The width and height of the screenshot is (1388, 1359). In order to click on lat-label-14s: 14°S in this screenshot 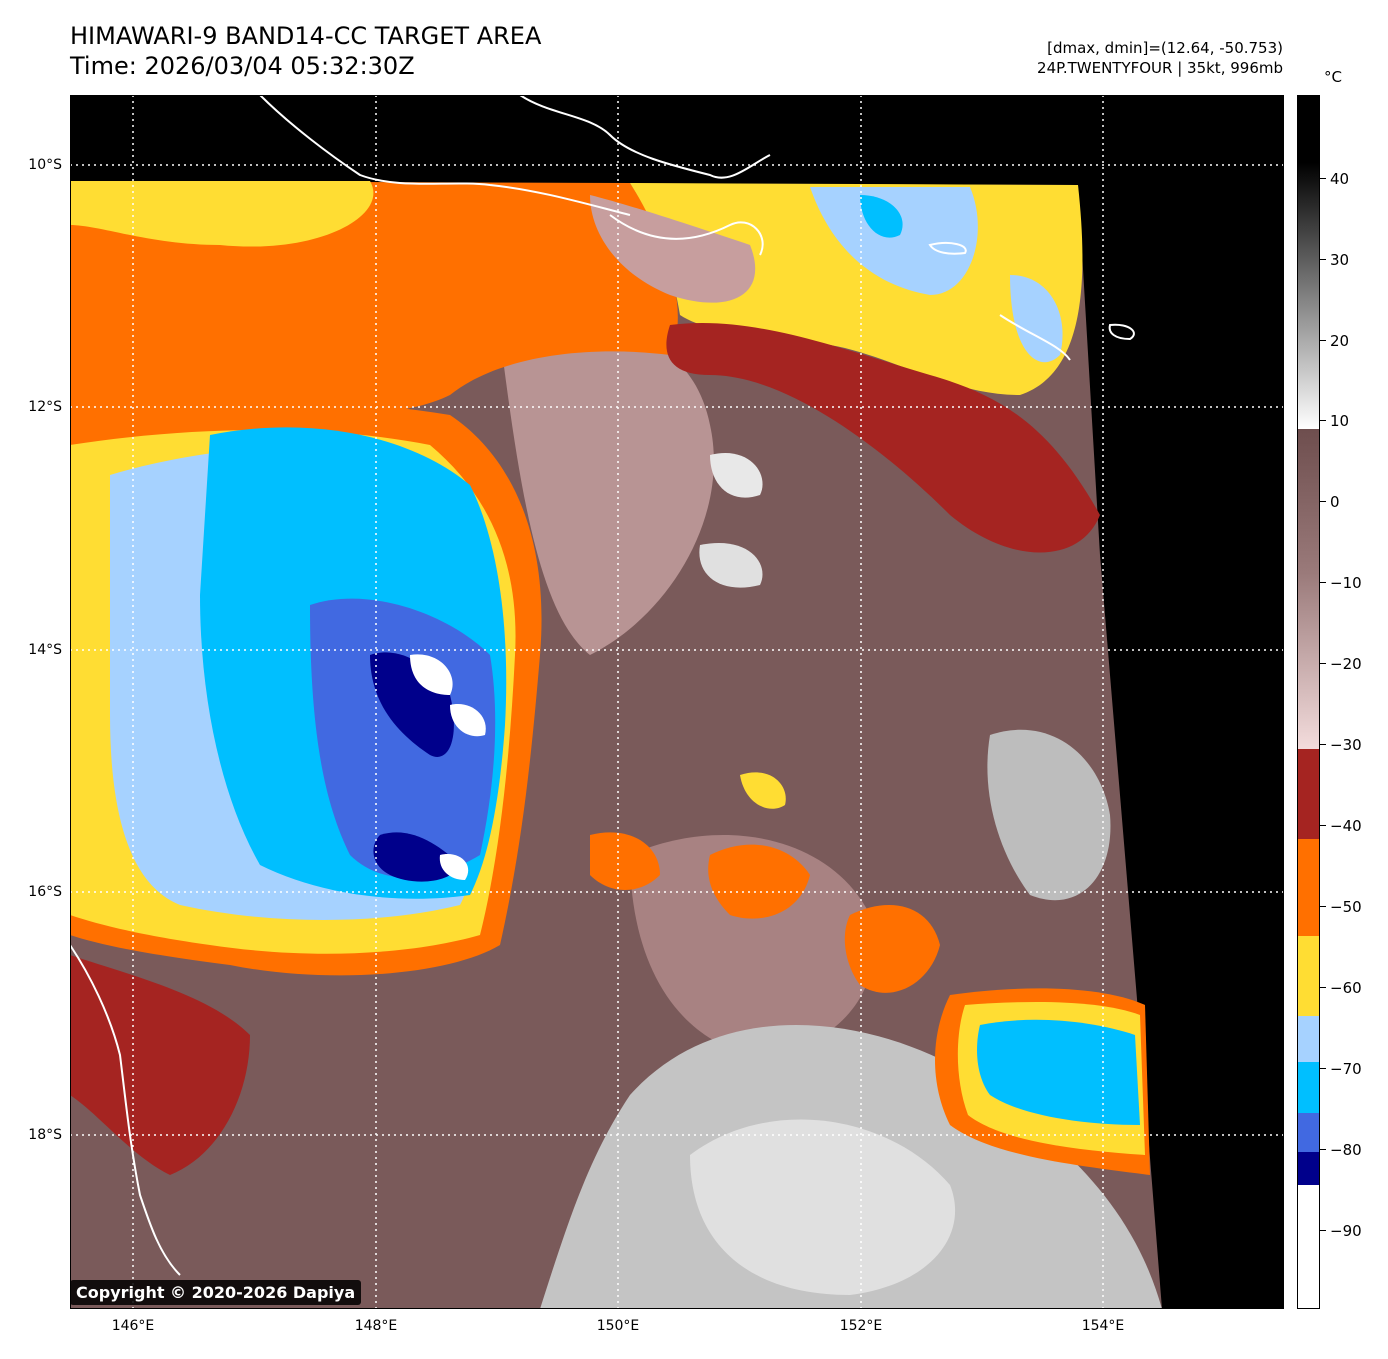, I will do `click(45, 650)`.